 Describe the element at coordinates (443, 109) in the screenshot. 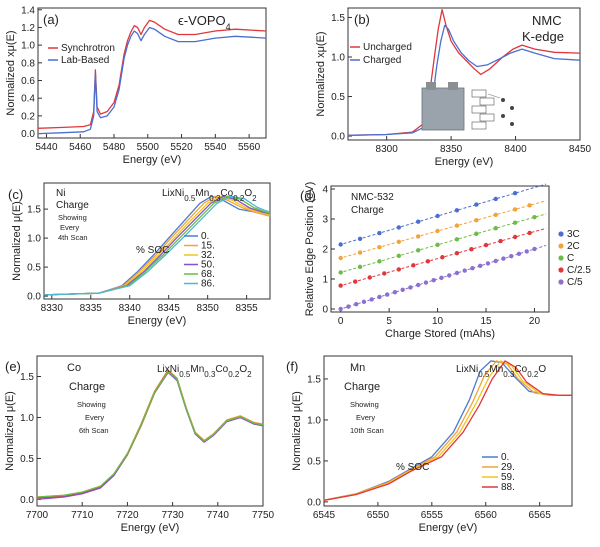

I see `pouch-cell-image` at that location.